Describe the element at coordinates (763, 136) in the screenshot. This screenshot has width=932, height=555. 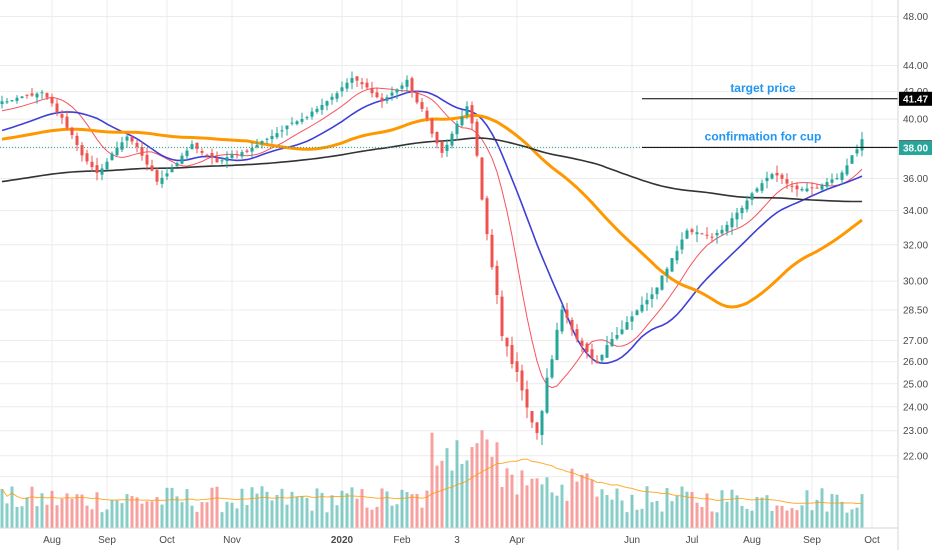
I see `confirmation-label: confirmation for cup` at that location.